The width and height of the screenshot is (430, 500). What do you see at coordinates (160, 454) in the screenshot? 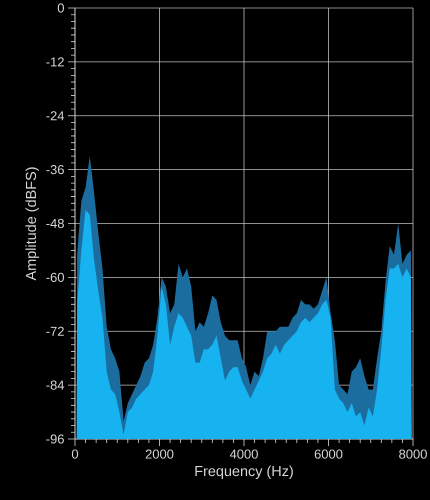
I see `x-tick-label: 2000` at bounding box center [160, 454].